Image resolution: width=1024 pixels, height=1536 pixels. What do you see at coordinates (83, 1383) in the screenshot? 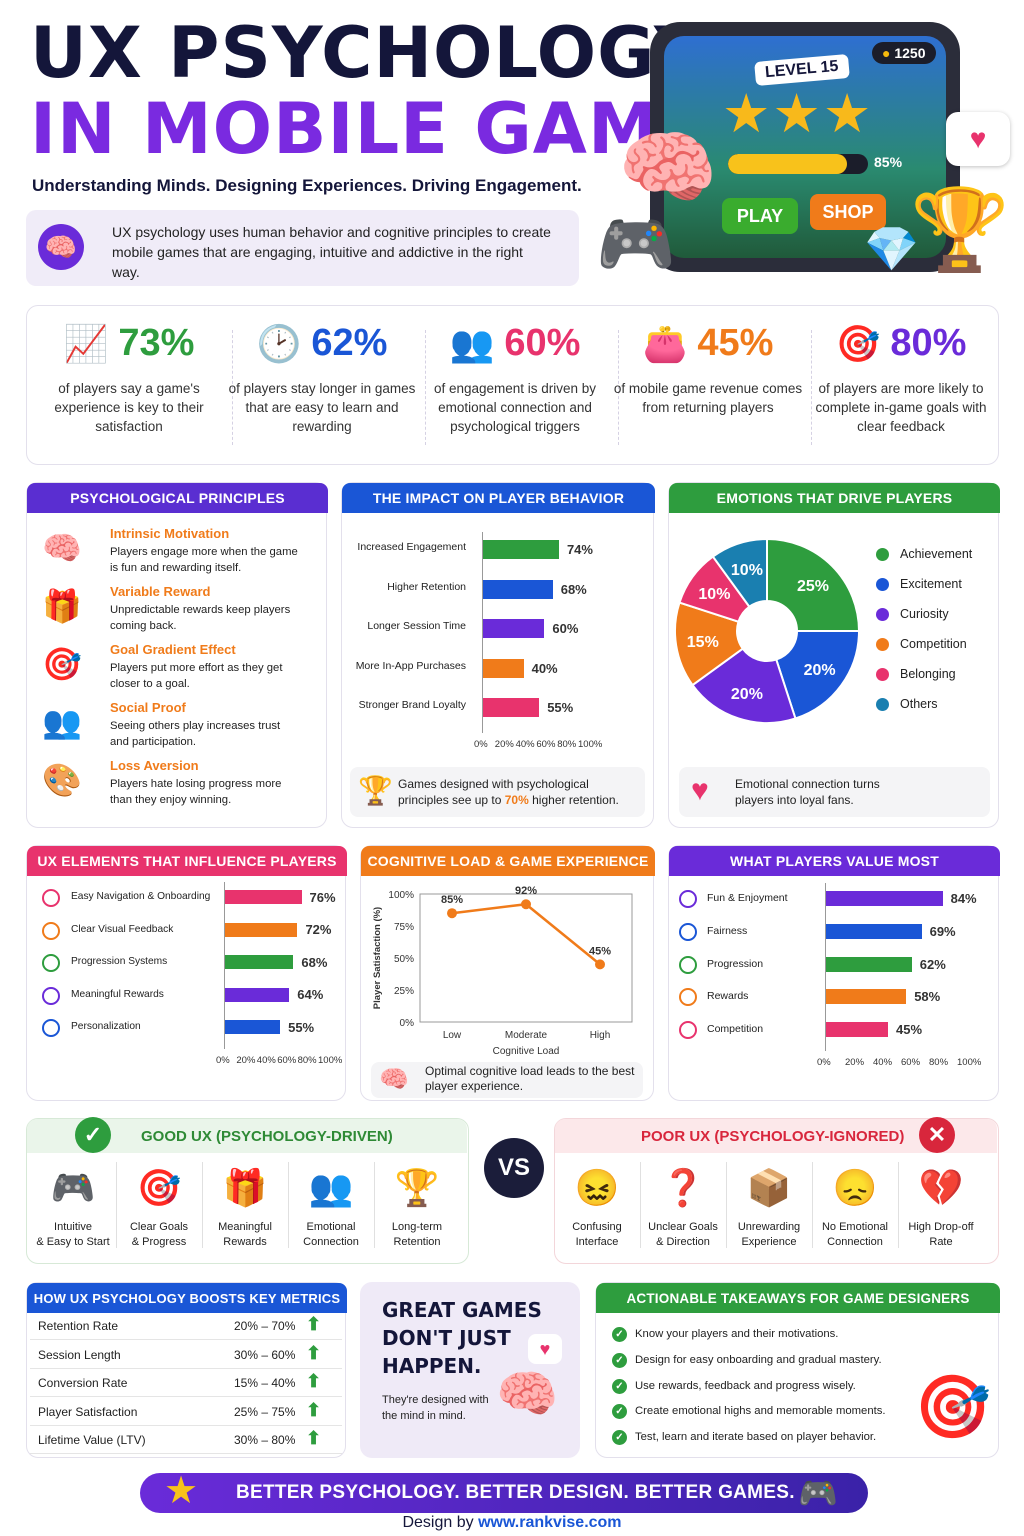
I see `metric-name: Conversion Rate` at bounding box center [83, 1383].